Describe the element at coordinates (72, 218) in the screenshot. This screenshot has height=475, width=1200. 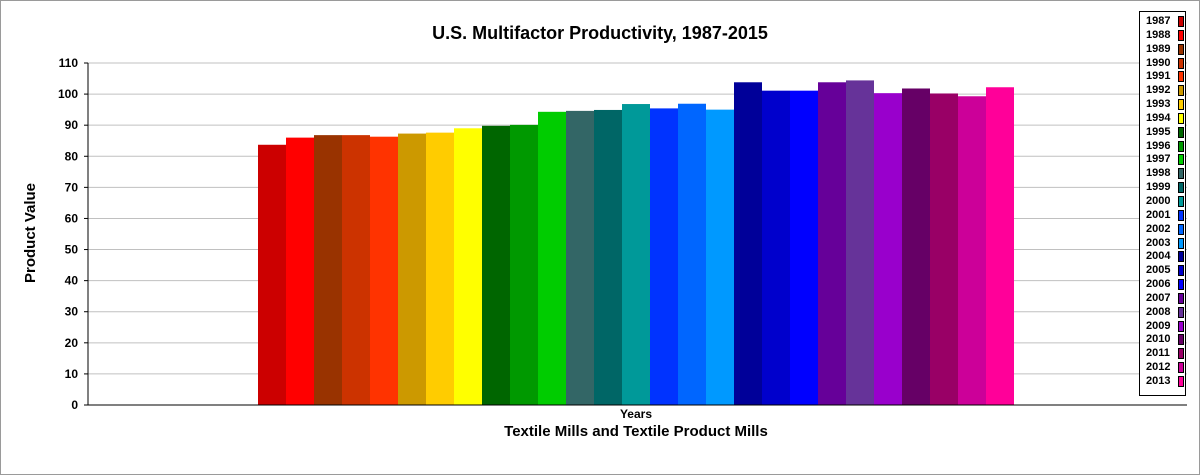
I see `y-tick-label: 60` at that location.